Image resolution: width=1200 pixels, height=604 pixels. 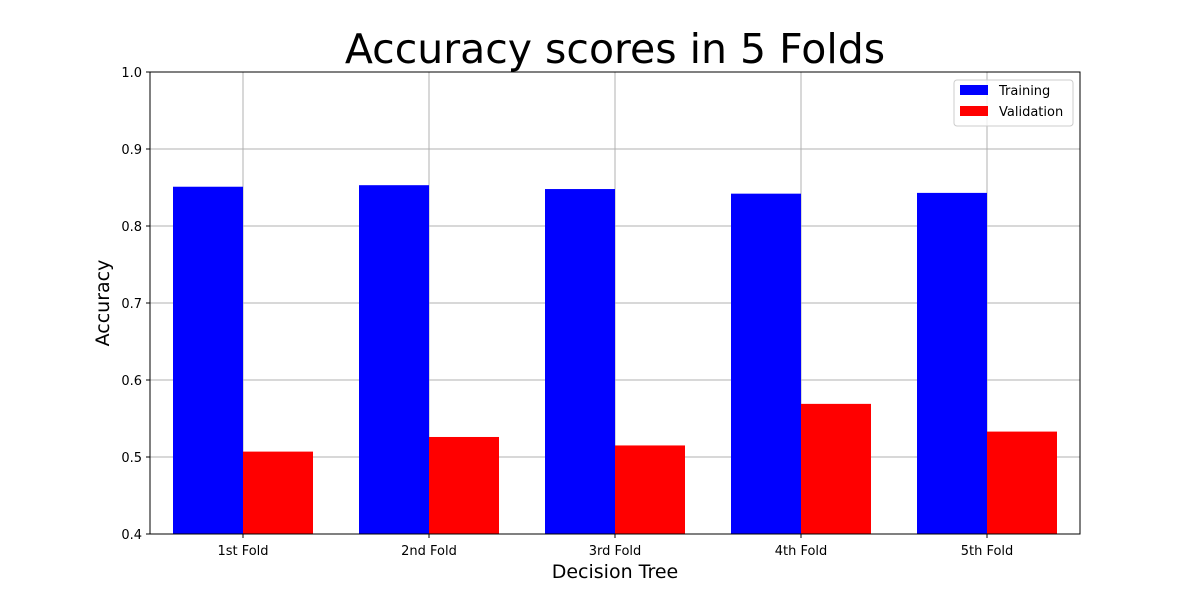 I want to click on y-tick-label: 1.0, so click(x=131, y=73).